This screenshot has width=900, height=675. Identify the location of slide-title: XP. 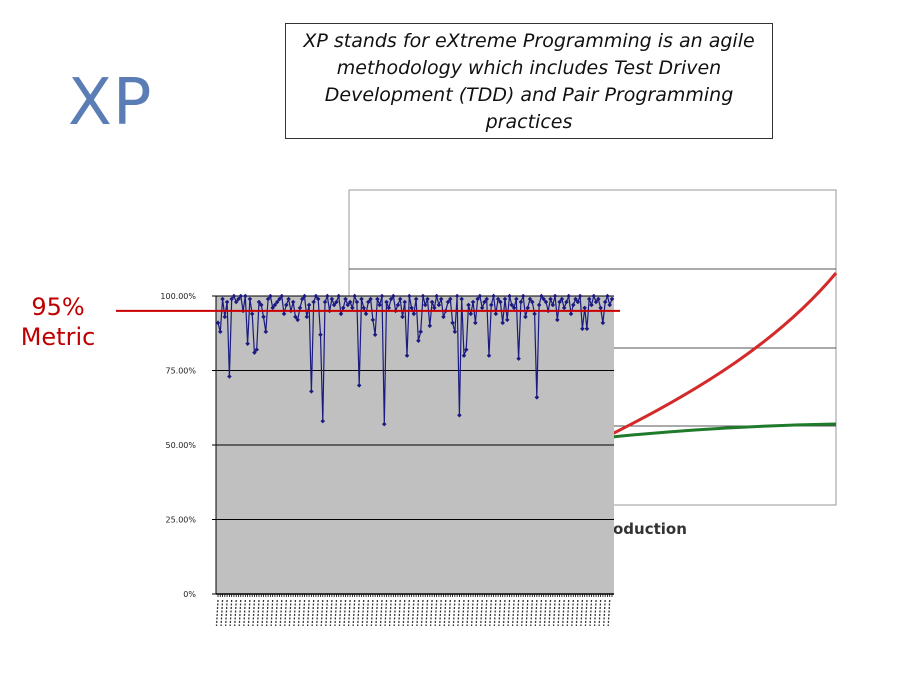
(110, 103).